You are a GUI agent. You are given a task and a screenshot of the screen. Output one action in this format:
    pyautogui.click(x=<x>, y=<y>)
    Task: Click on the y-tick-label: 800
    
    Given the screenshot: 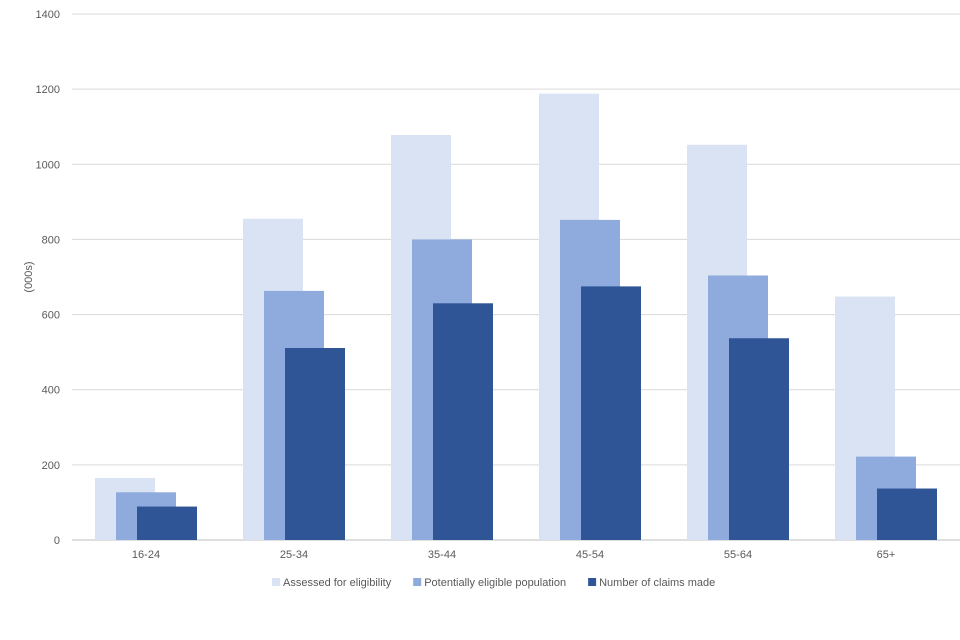 What is the action you would take?
    pyautogui.click(x=51, y=240)
    